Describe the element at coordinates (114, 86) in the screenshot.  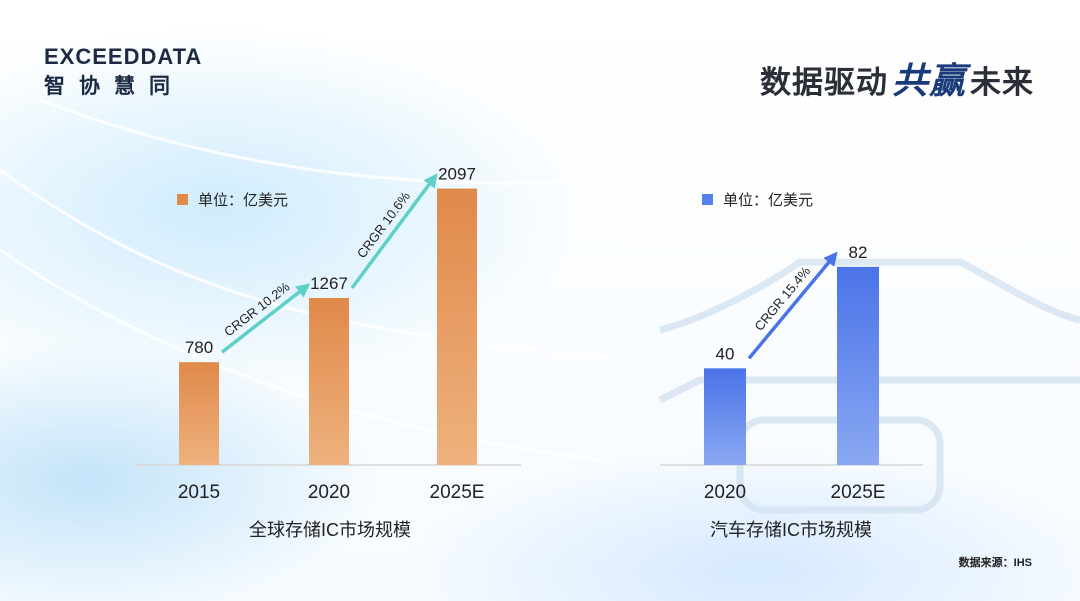
I see `logo-chinese-name: 智协慧同` at that location.